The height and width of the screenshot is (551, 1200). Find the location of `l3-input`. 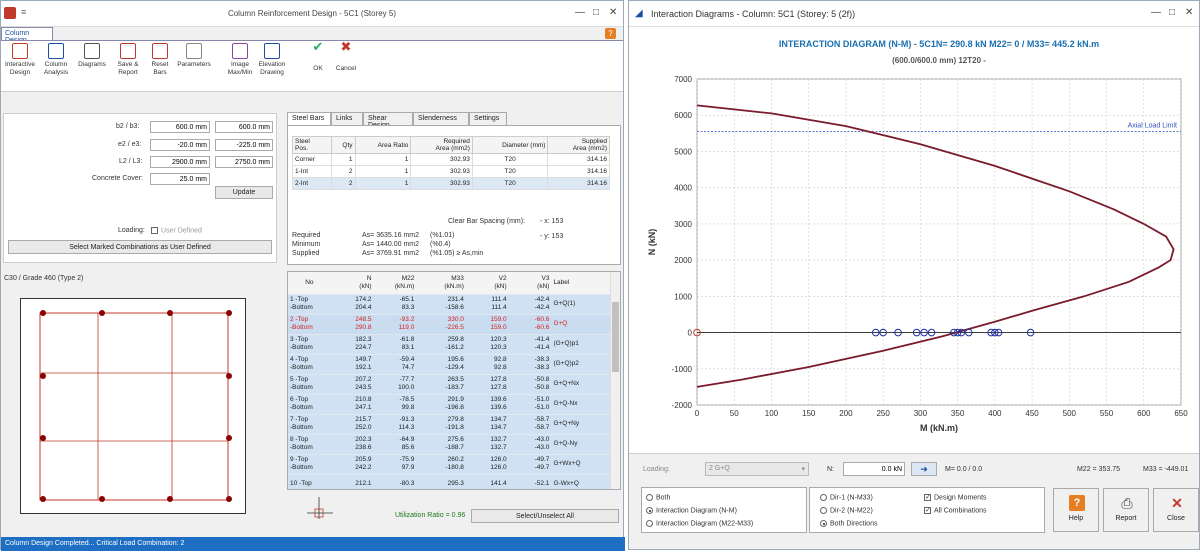

l3-input is located at coordinates (244, 162).